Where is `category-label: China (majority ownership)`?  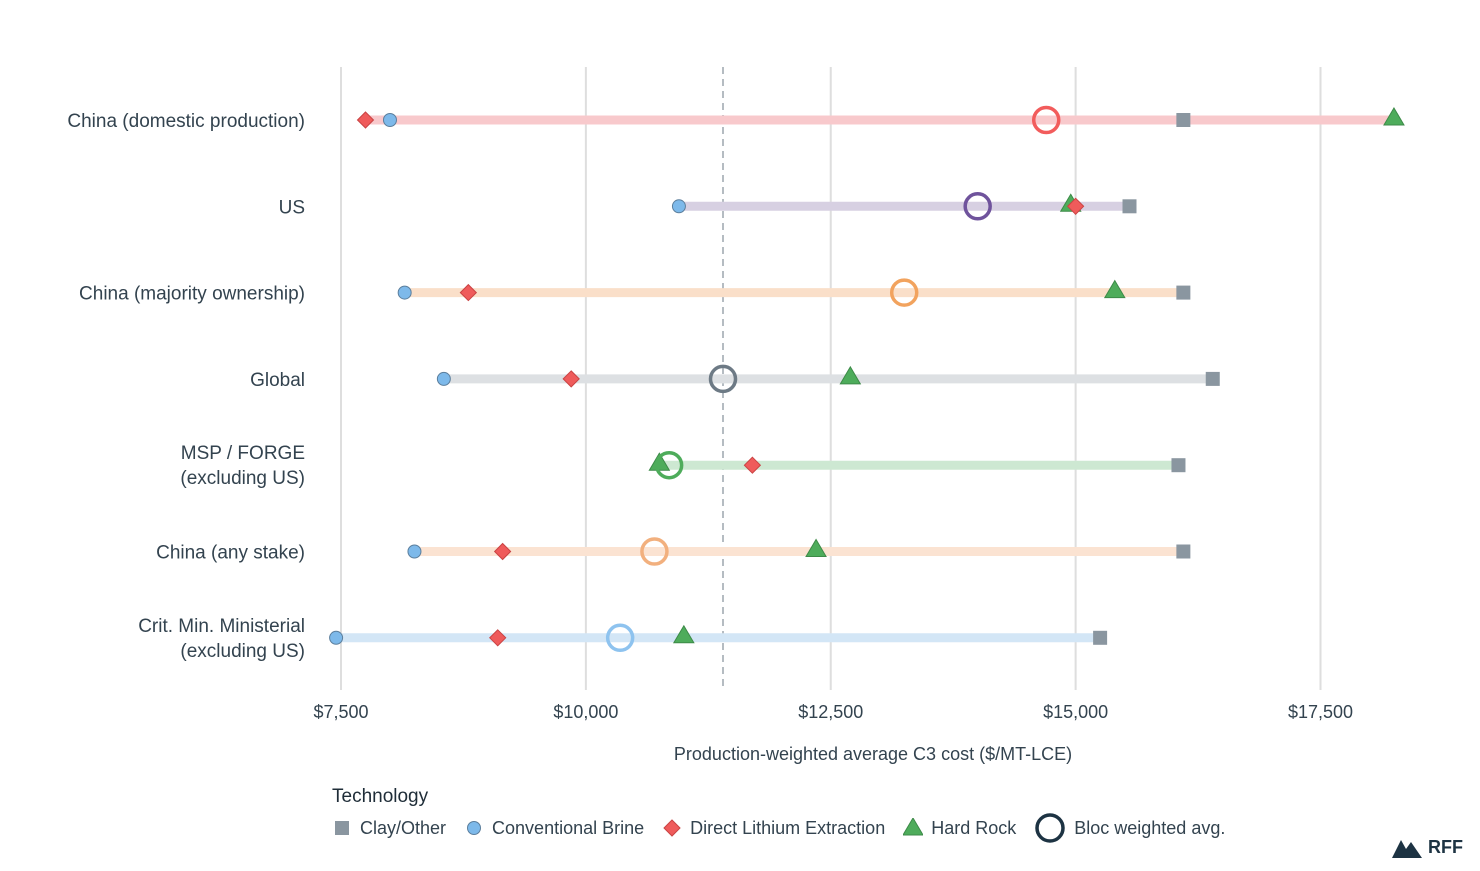 category-label: China (majority ownership) is located at coordinates (192, 294).